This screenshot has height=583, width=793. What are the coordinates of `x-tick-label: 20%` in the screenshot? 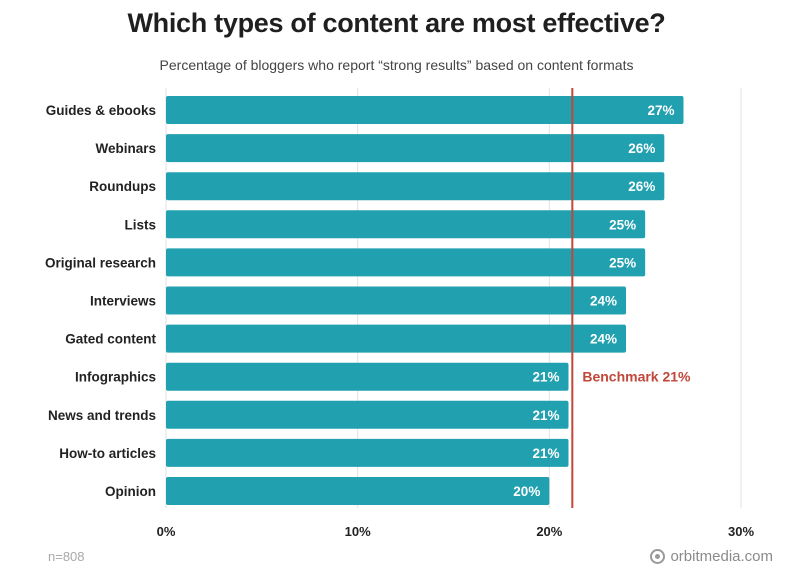 It's located at (549, 531).